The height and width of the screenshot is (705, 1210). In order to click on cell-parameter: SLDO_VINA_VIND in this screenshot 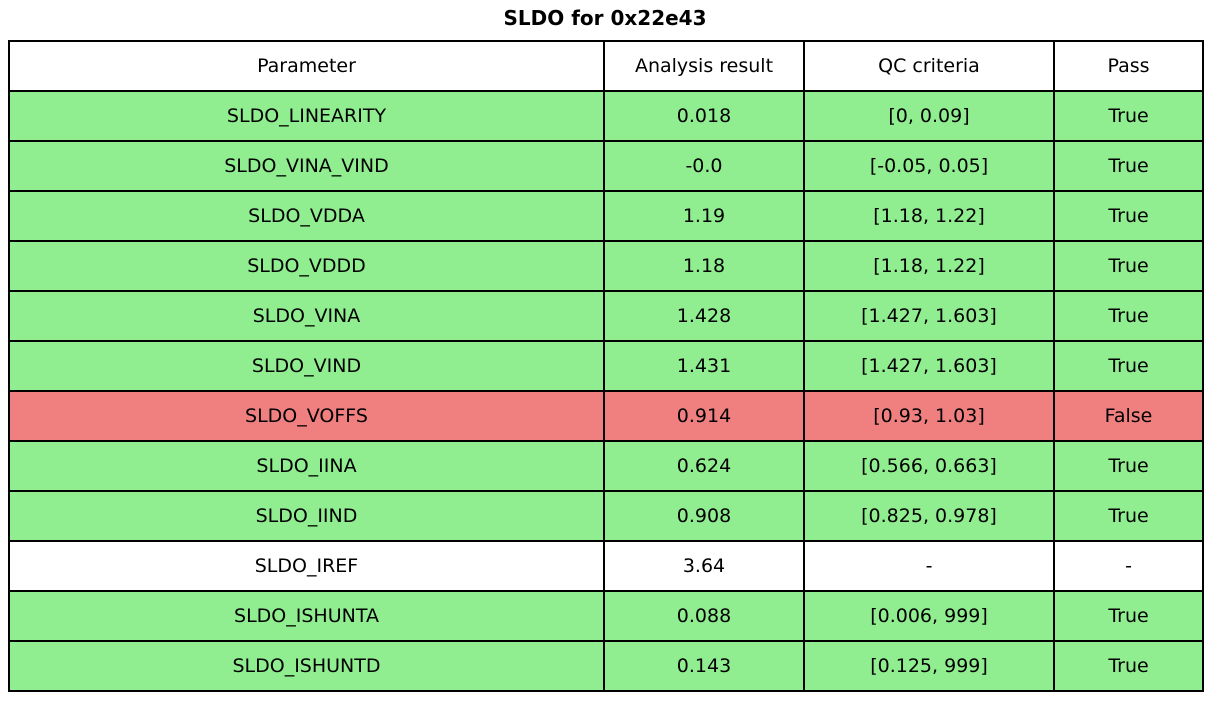, I will do `click(306, 166)`.